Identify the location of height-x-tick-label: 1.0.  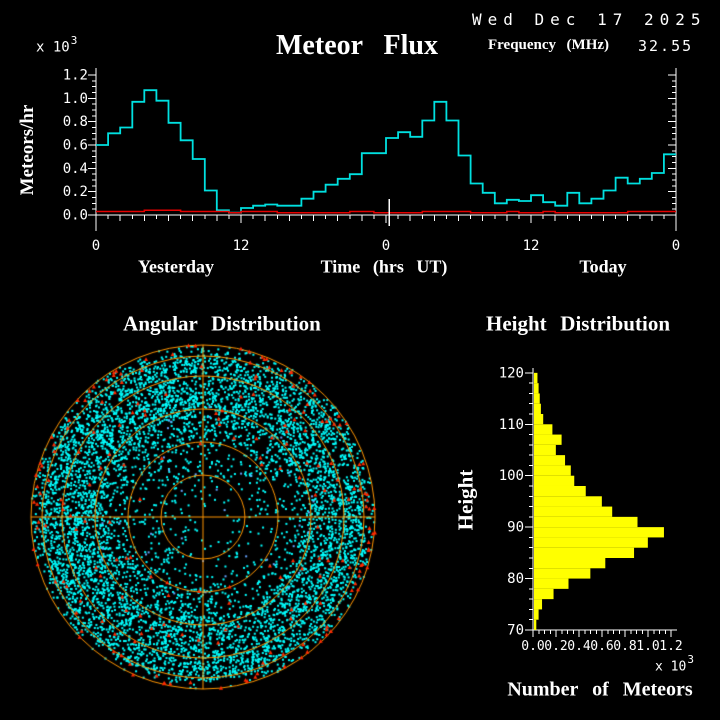
(647, 646).